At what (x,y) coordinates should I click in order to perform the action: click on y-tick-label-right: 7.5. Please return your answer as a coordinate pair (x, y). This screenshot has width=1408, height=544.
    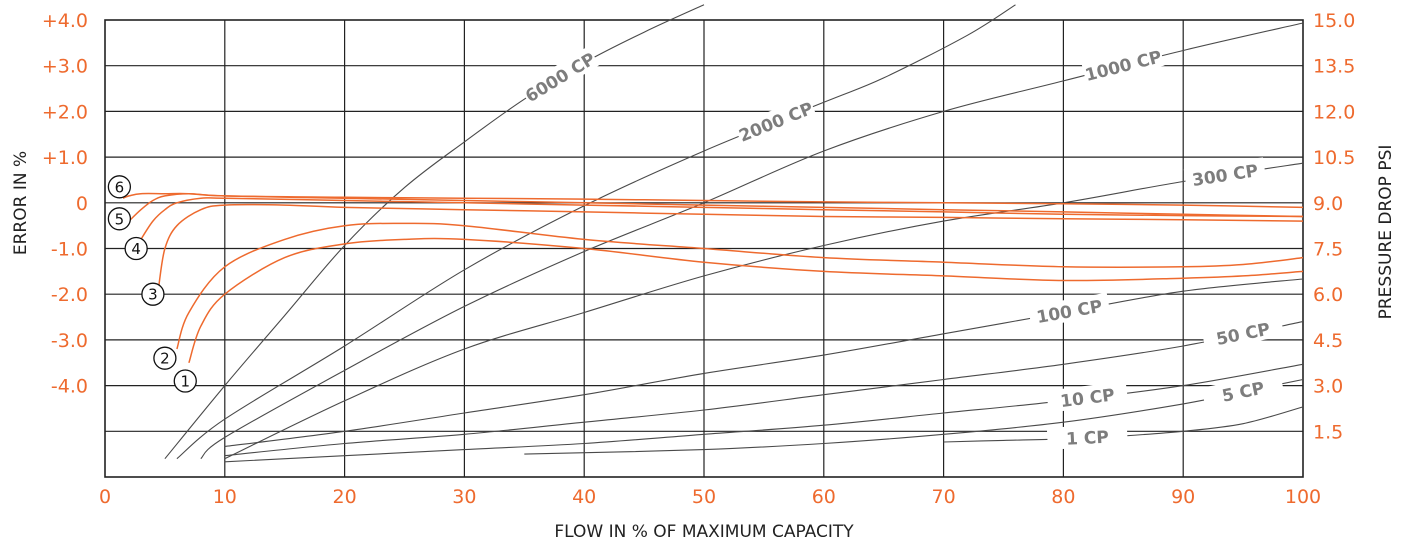
    Looking at the image, I should click on (1328, 250).